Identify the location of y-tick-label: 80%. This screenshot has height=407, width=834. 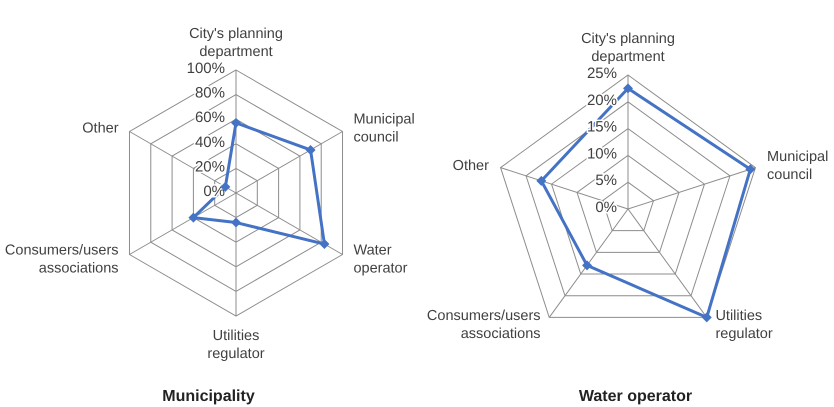
(209, 93).